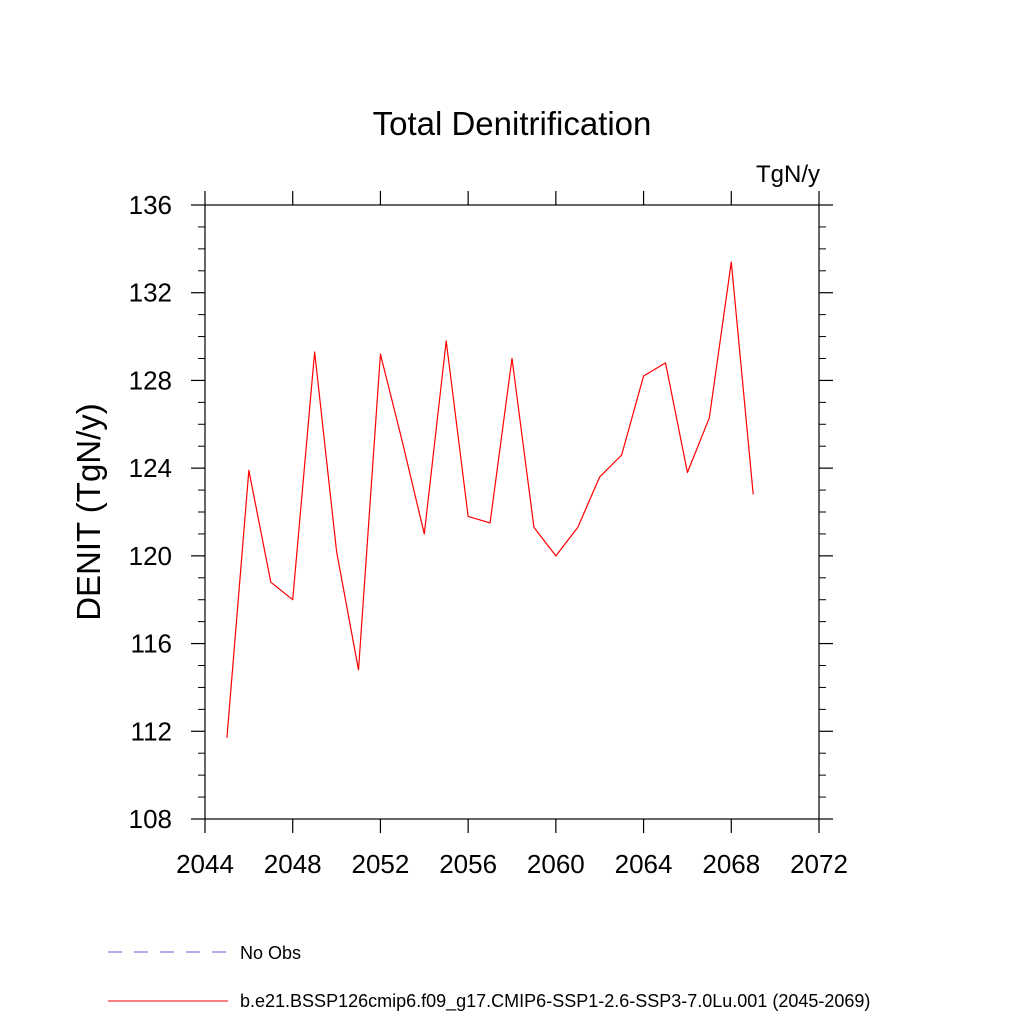 This screenshot has width=1024, height=1024. What do you see at coordinates (819, 864) in the screenshot?
I see `x-tick-label: 2072` at bounding box center [819, 864].